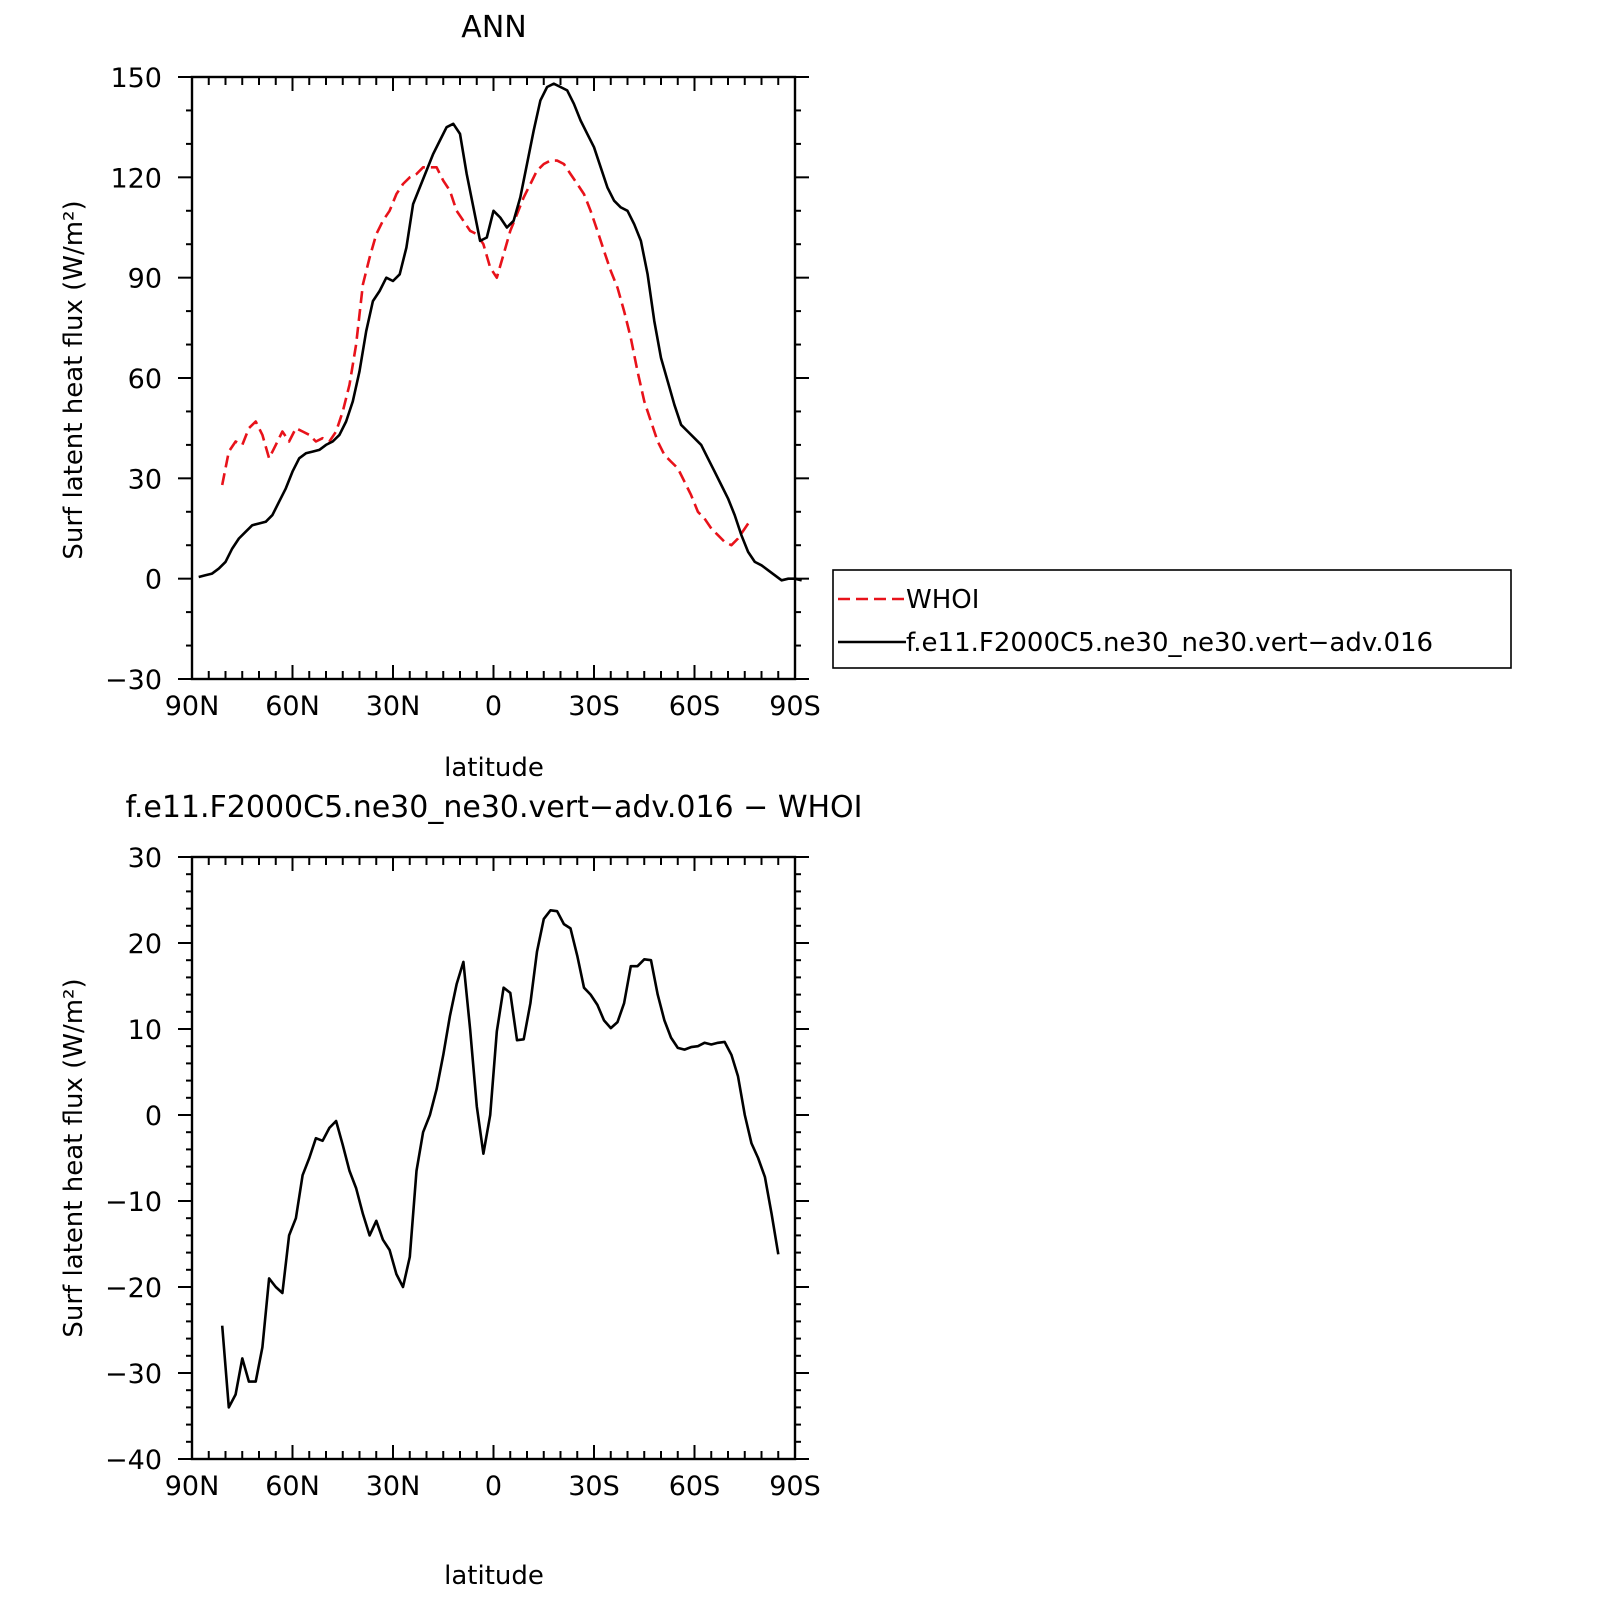 This screenshot has height=1597, width=1597. What do you see at coordinates (145, 858) in the screenshot?
I see `bottom-y-tick-label: 30` at bounding box center [145, 858].